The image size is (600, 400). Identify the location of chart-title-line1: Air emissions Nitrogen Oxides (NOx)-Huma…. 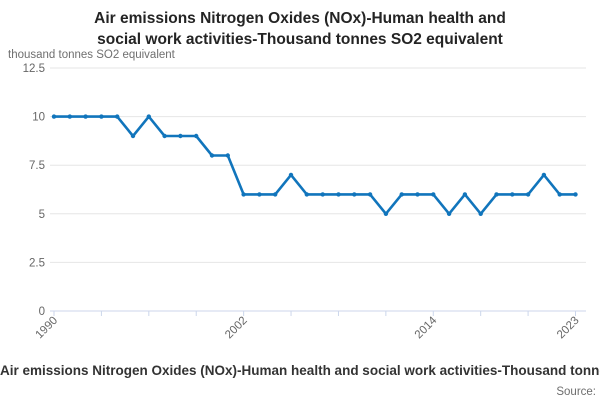
(300, 18).